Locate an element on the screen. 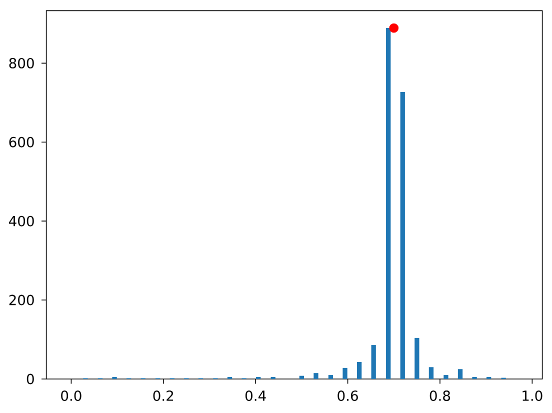 The height and width of the screenshot is (413, 552). x-tick-label: 0.0 is located at coordinates (71, 395).